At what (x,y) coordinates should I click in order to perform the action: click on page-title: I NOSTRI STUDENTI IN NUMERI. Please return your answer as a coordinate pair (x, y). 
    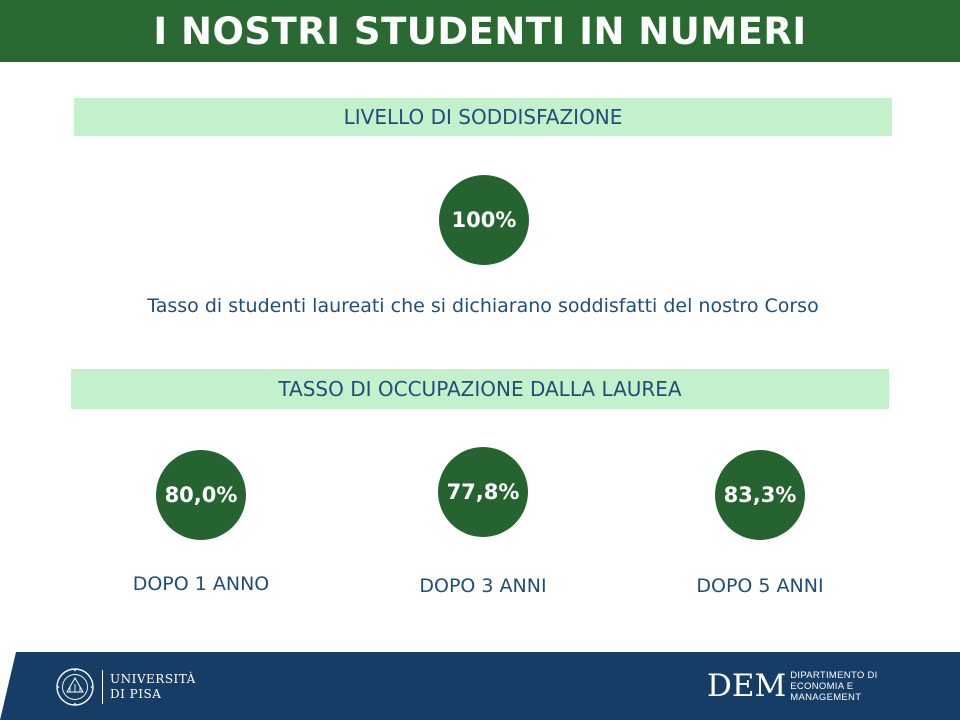
    Looking at the image, I should click on (480, 31).